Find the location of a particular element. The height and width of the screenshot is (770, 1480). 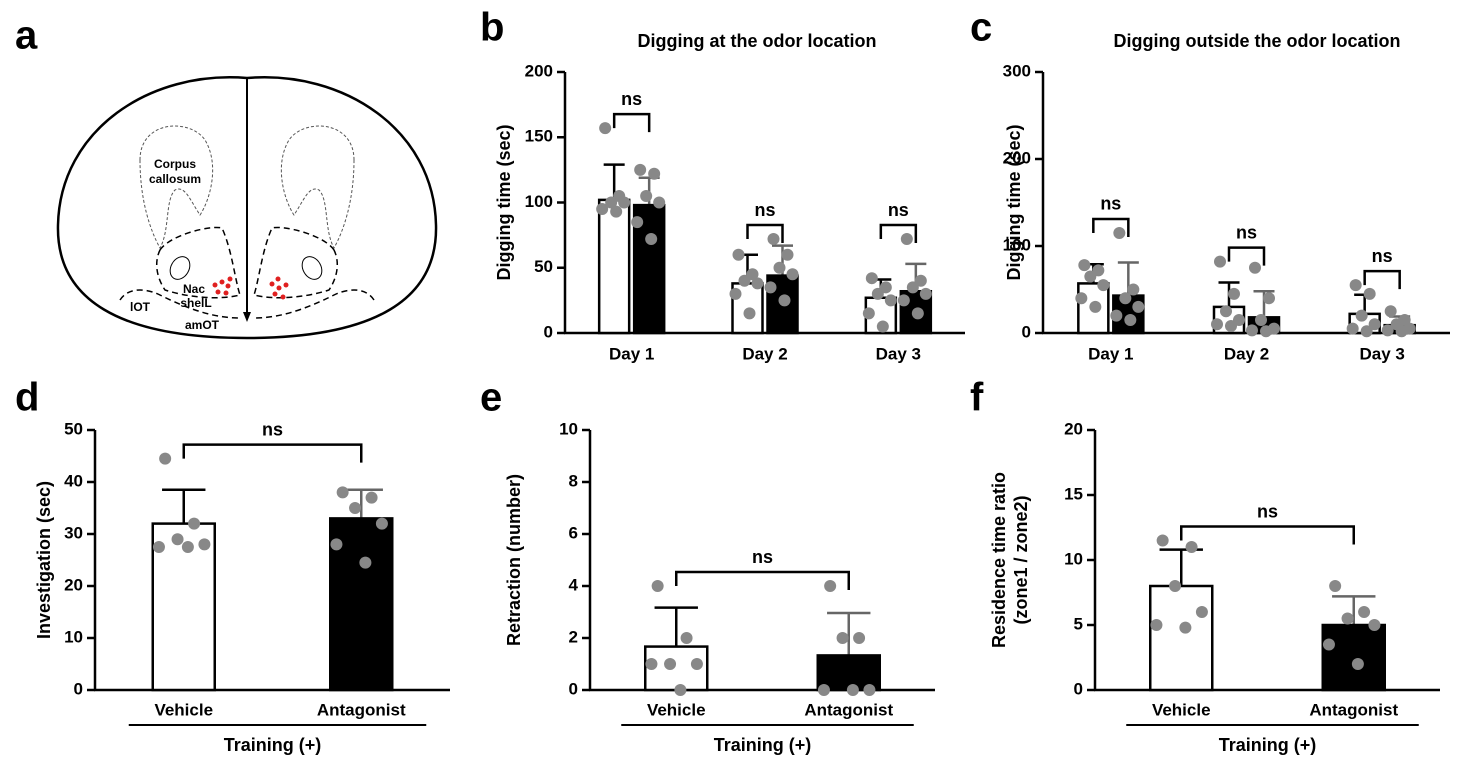

y-tick-label: 300 is located at coordinates (1017, 70).